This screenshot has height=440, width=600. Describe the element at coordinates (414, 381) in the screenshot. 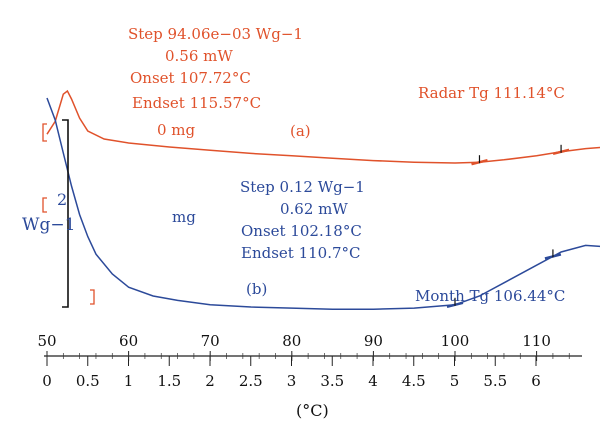

I see `bottom-tick-label: 4.5` at that location.